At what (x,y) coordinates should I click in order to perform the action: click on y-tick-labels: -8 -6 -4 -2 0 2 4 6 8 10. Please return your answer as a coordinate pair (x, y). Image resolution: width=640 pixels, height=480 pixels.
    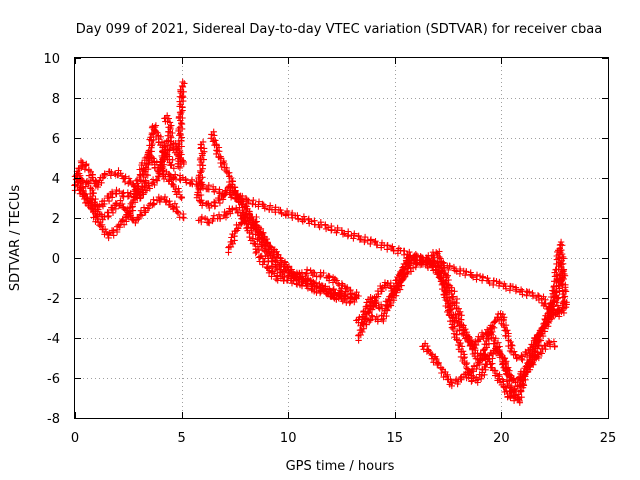
    Looking at the image, I should click on (51, 239).